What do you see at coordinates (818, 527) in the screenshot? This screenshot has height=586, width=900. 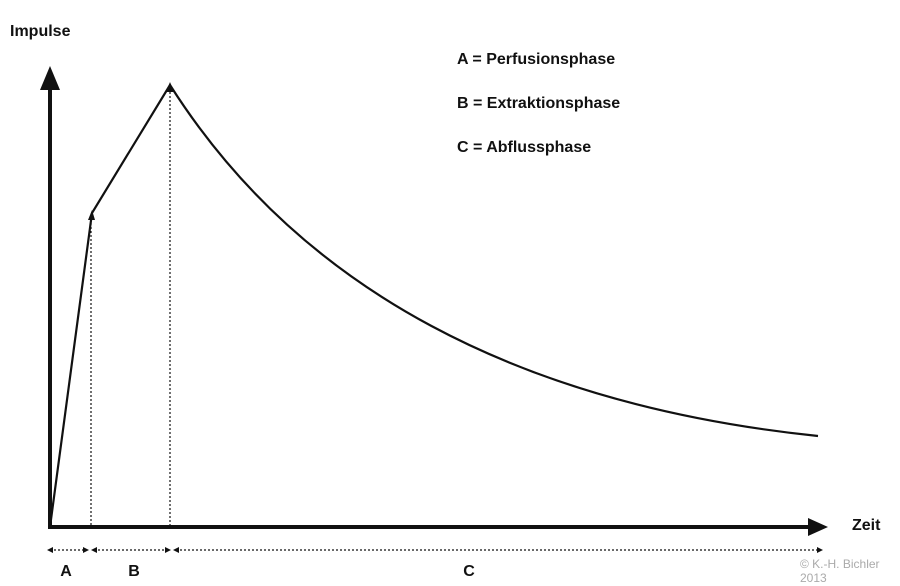 I see `x-axis-arrow` at bounding box center [818, 527].